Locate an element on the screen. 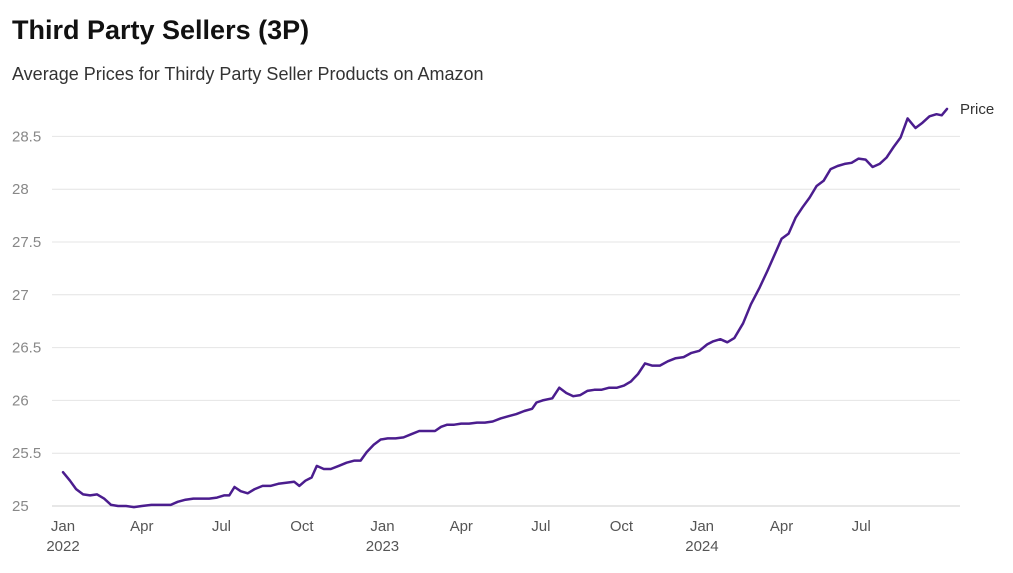  y-tick-label: 26.5 is located at coordinates (26, 348).